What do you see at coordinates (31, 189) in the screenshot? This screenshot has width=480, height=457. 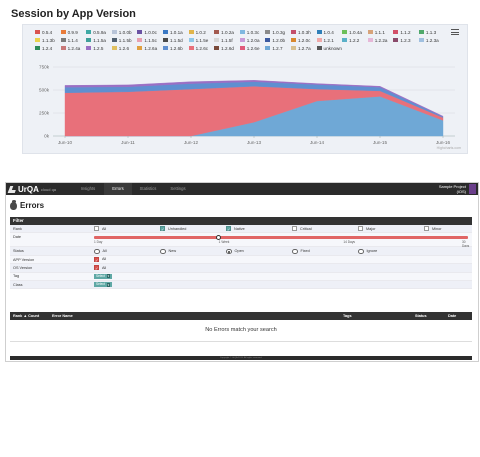 I see `logo: UrQA cloud qa` at bounding box center [31, 189].